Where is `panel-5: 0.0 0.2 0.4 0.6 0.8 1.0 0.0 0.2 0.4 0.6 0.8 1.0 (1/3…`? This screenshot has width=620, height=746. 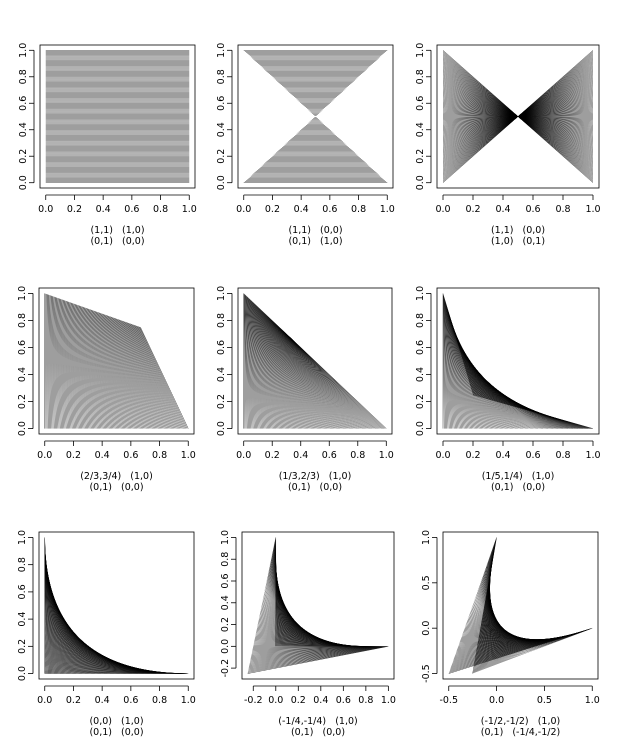
panel-5: 0.0 0.2 0.4 0.6 0.8 1.0 0.0 0.2 0.4 0.6 0.8 1.0 (1/3… is located at coordinates (305, 389).